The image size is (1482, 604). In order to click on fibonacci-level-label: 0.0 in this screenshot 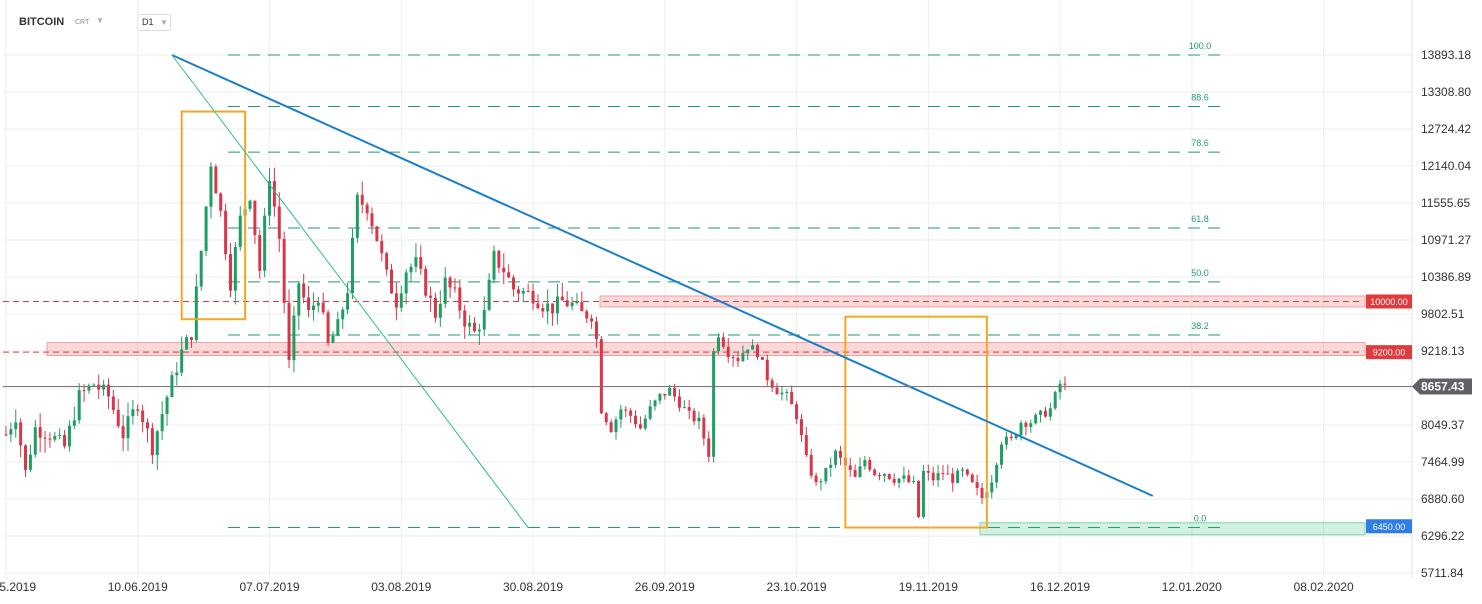, I will do `click(1200, 519)`.